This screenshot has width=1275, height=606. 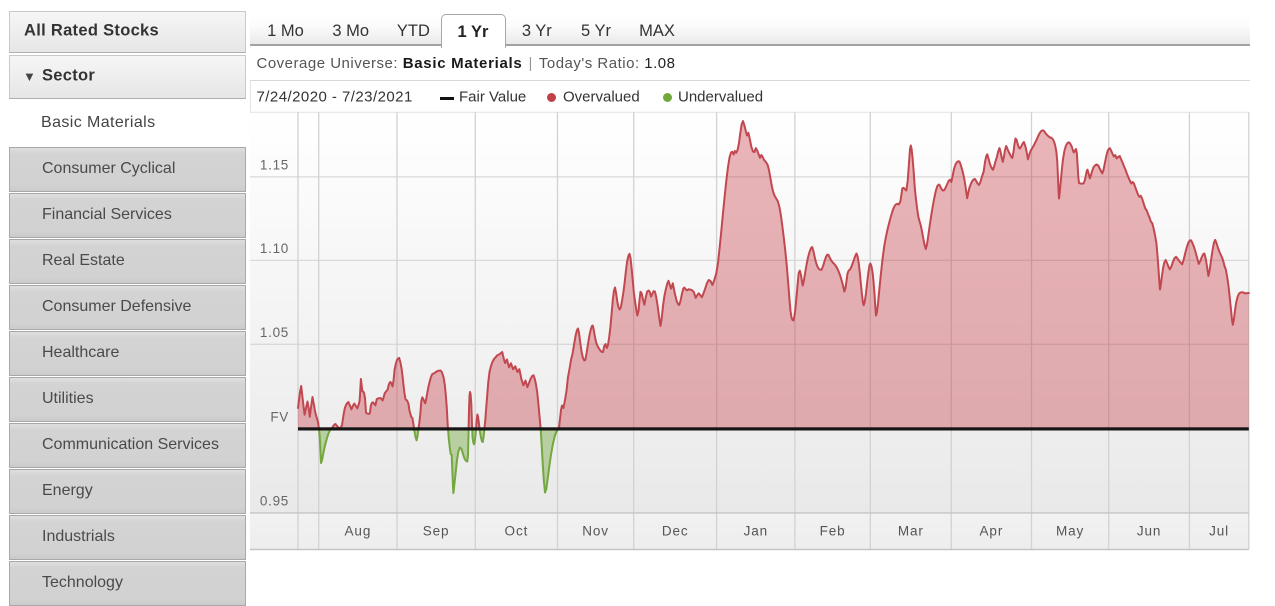 What do you see at coordinates (675, 531) in the screenshot?
I see `svg-text: Dec` at bounding box center [675, 531].